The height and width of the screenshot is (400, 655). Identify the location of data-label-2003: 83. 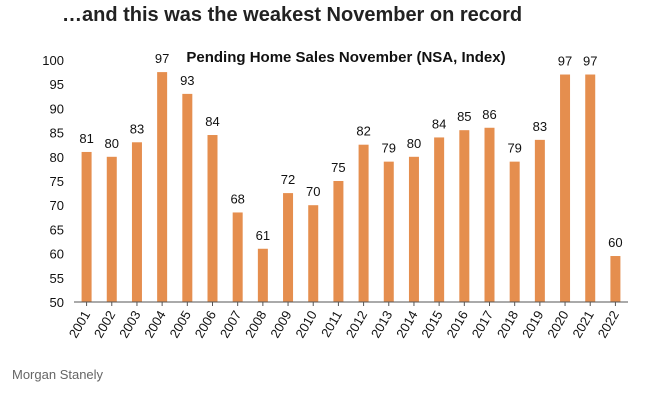
(137, 128).